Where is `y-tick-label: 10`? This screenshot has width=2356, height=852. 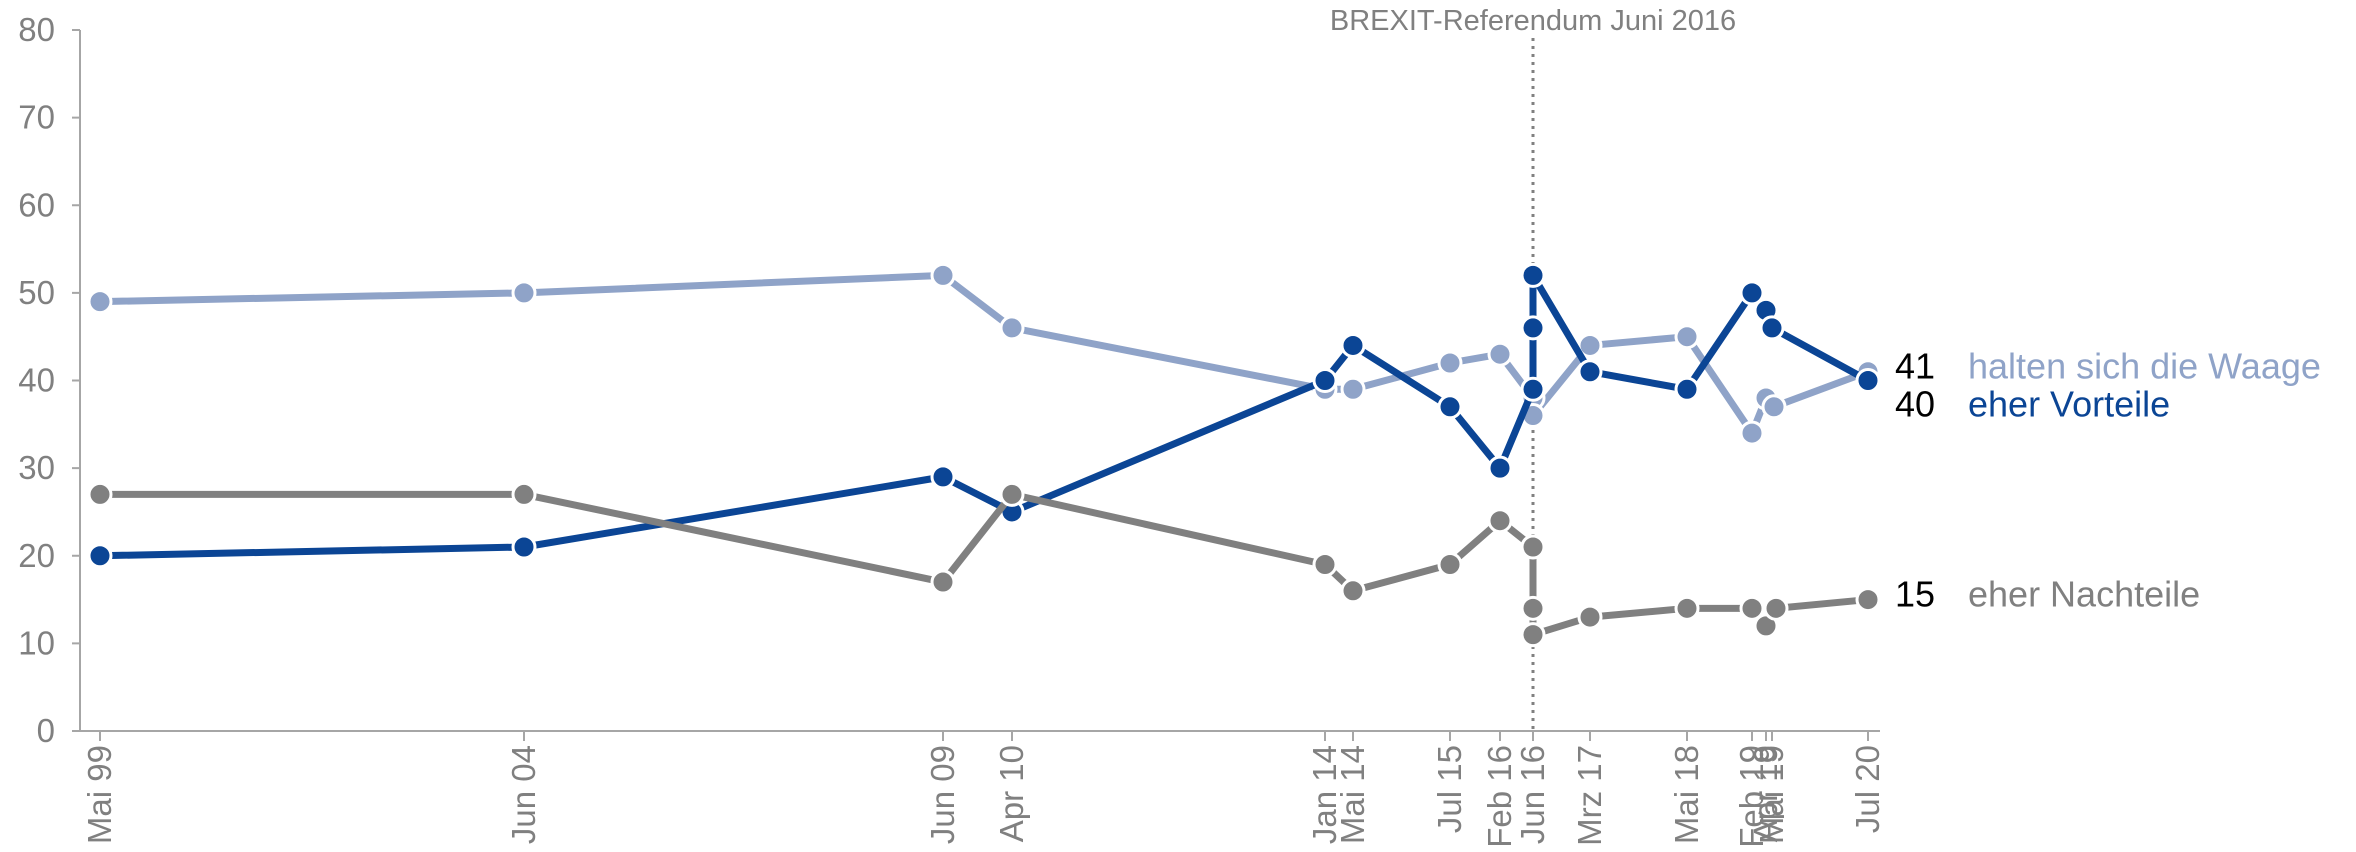 y-tick-label: 10 is located at coordinates (36, 642).